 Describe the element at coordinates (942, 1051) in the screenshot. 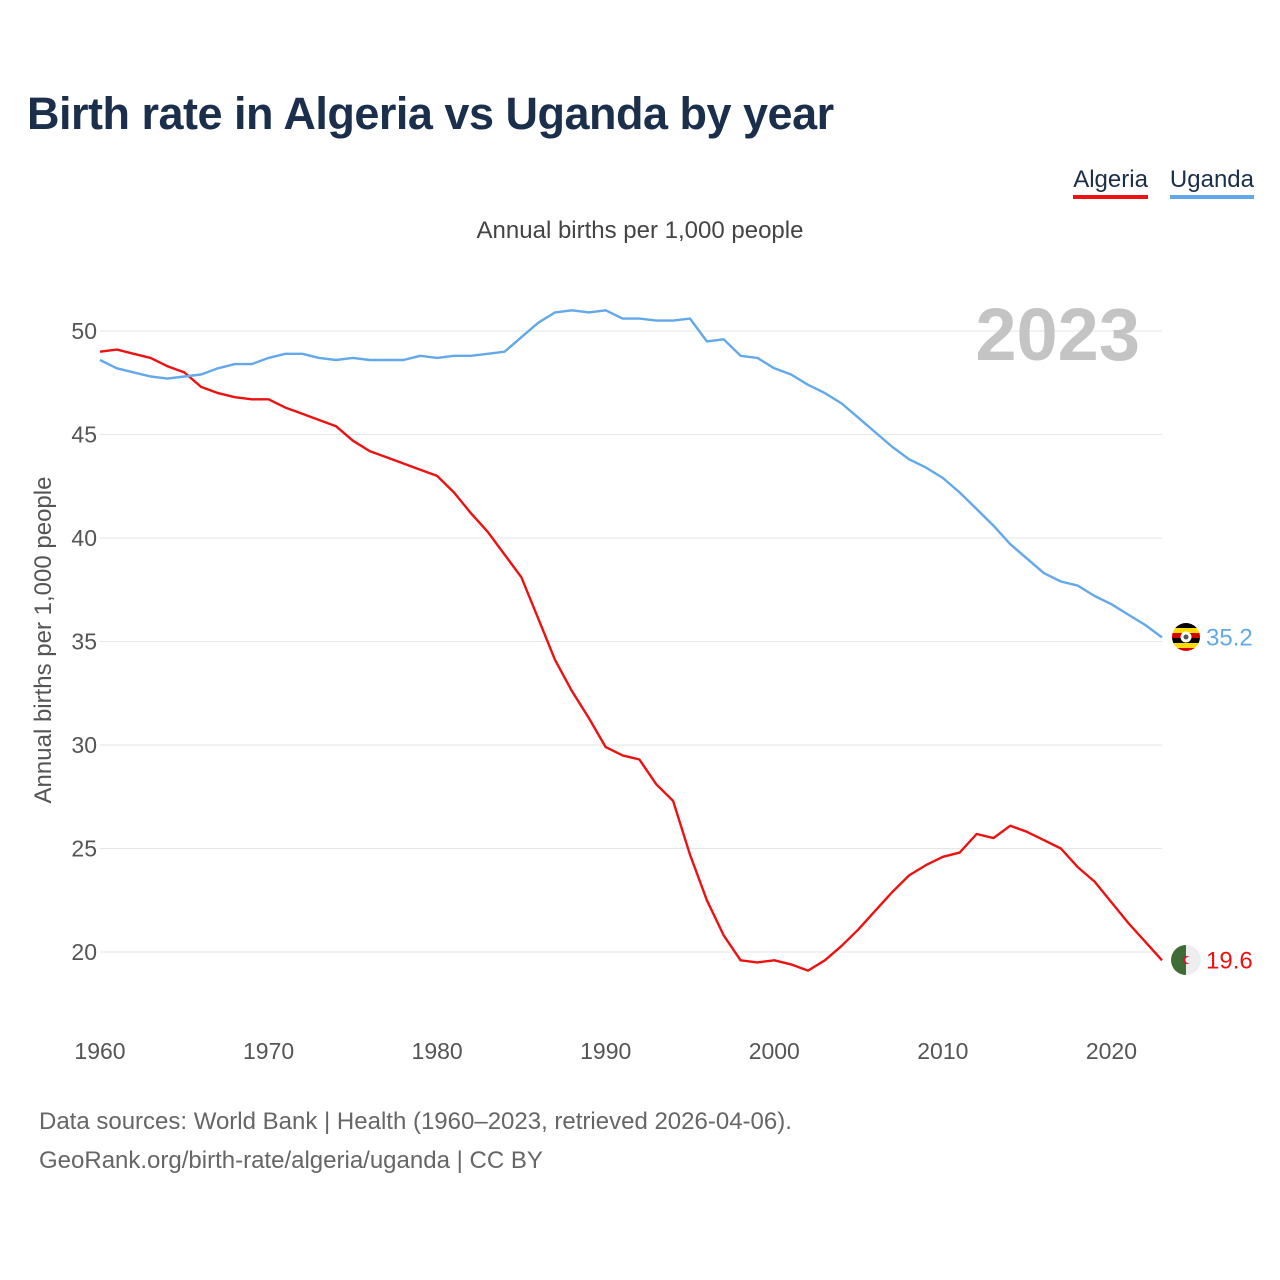

I see `x-tick-label: 2010` at that location.